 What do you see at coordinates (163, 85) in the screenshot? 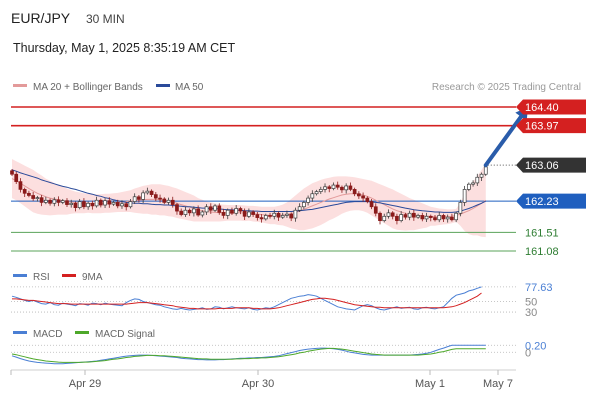
I see `ma50-legend-swatch` at bounding box center [163, 85].